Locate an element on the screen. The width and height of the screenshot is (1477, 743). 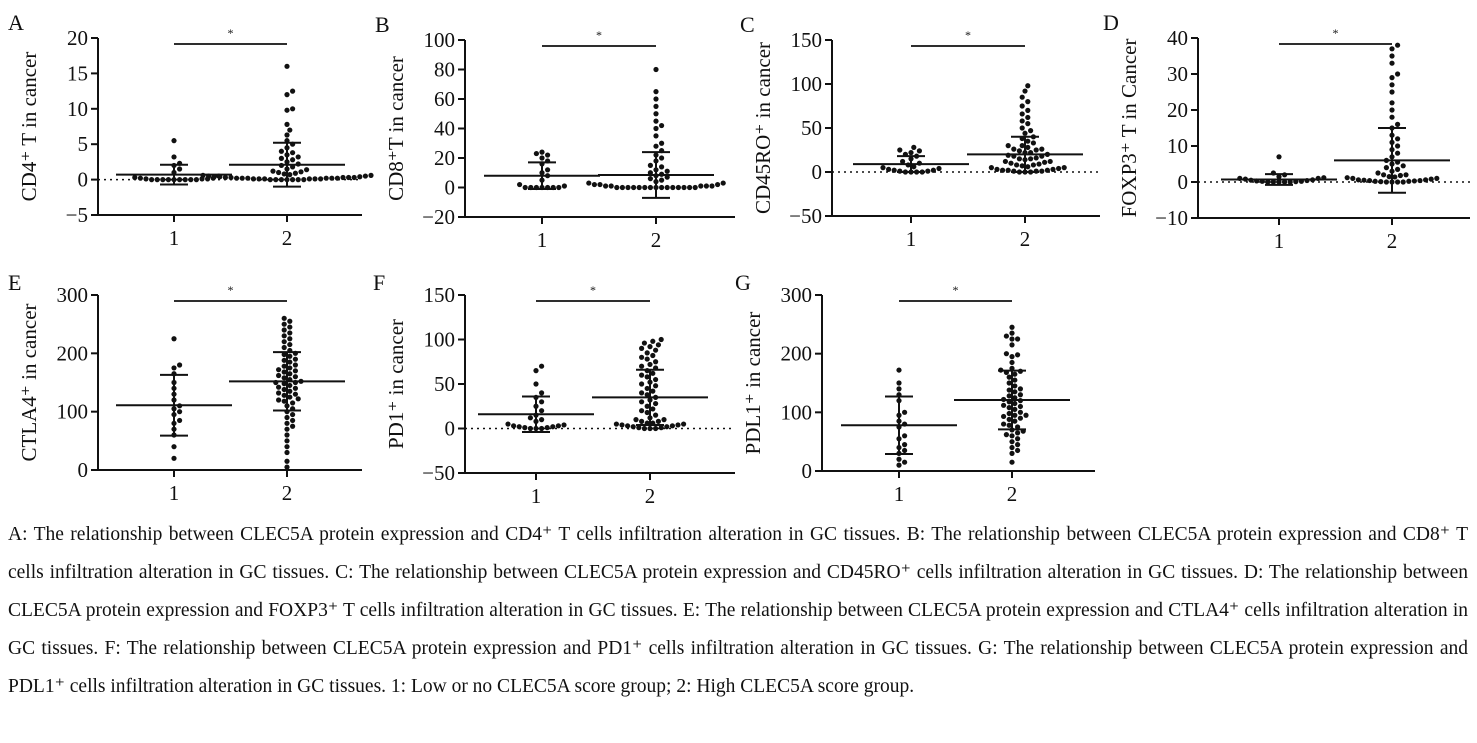
y-tick-label: 200 is located at coordinates (73, 353).